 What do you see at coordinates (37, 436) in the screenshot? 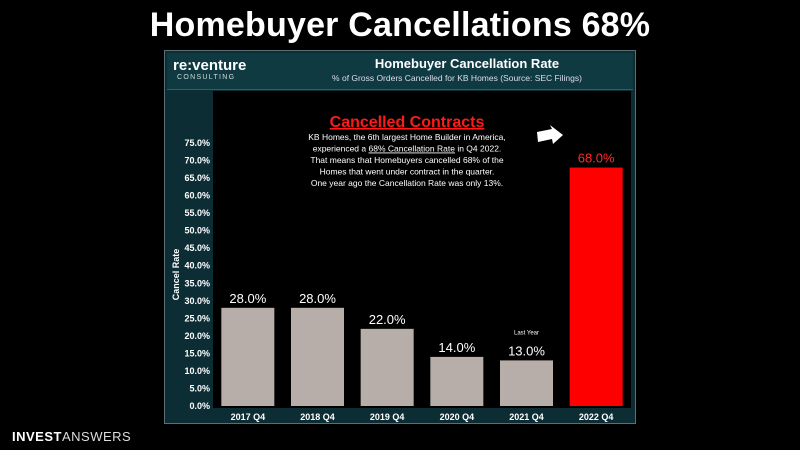
I see `logo-bold: INVEST` at bounding box center [37, 436].